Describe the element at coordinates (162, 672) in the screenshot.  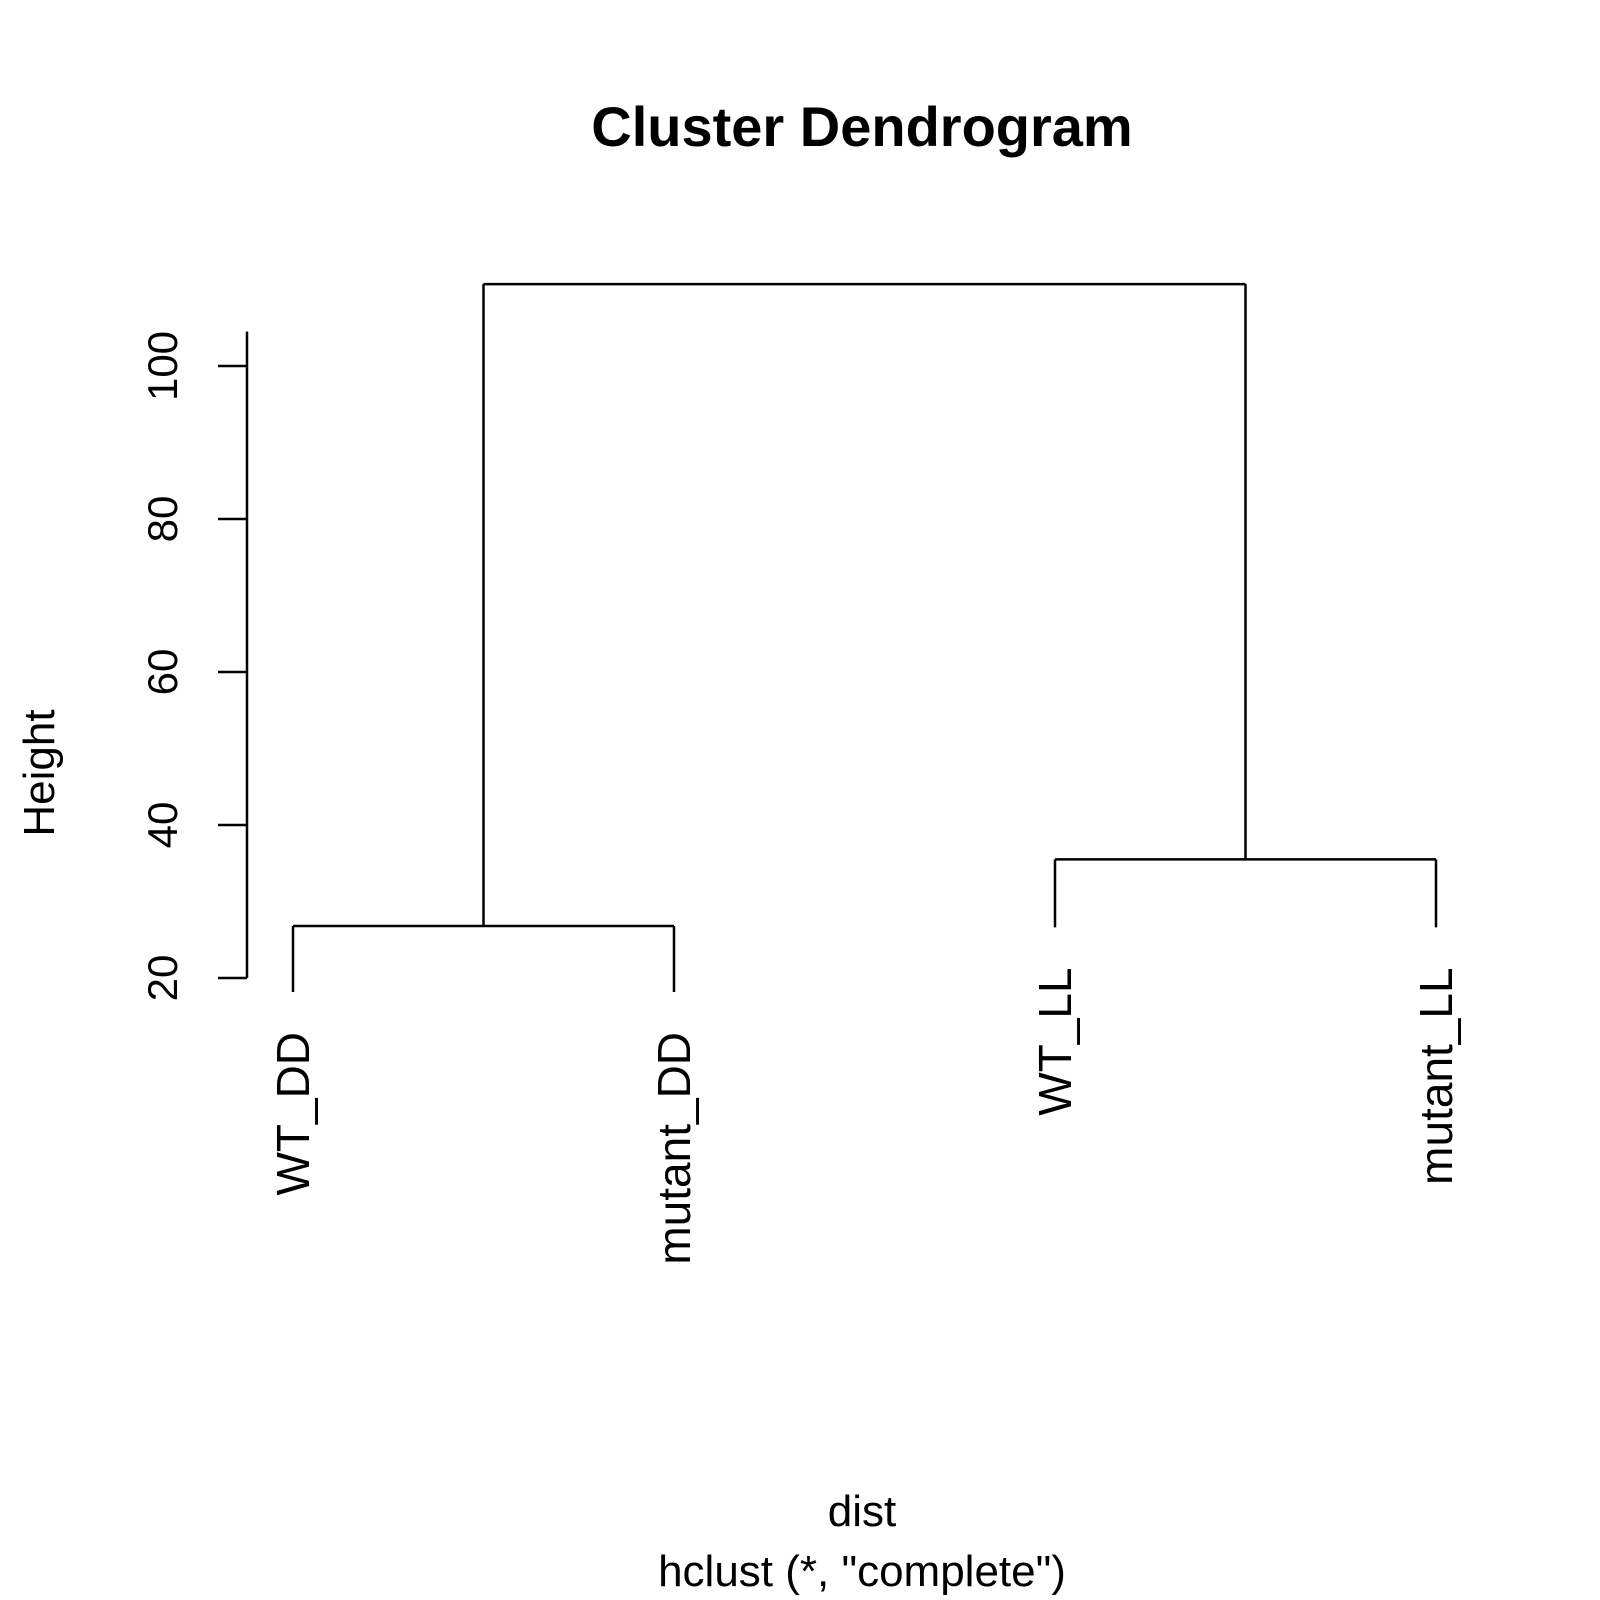
I see `y-tick-label: 60` at that location.